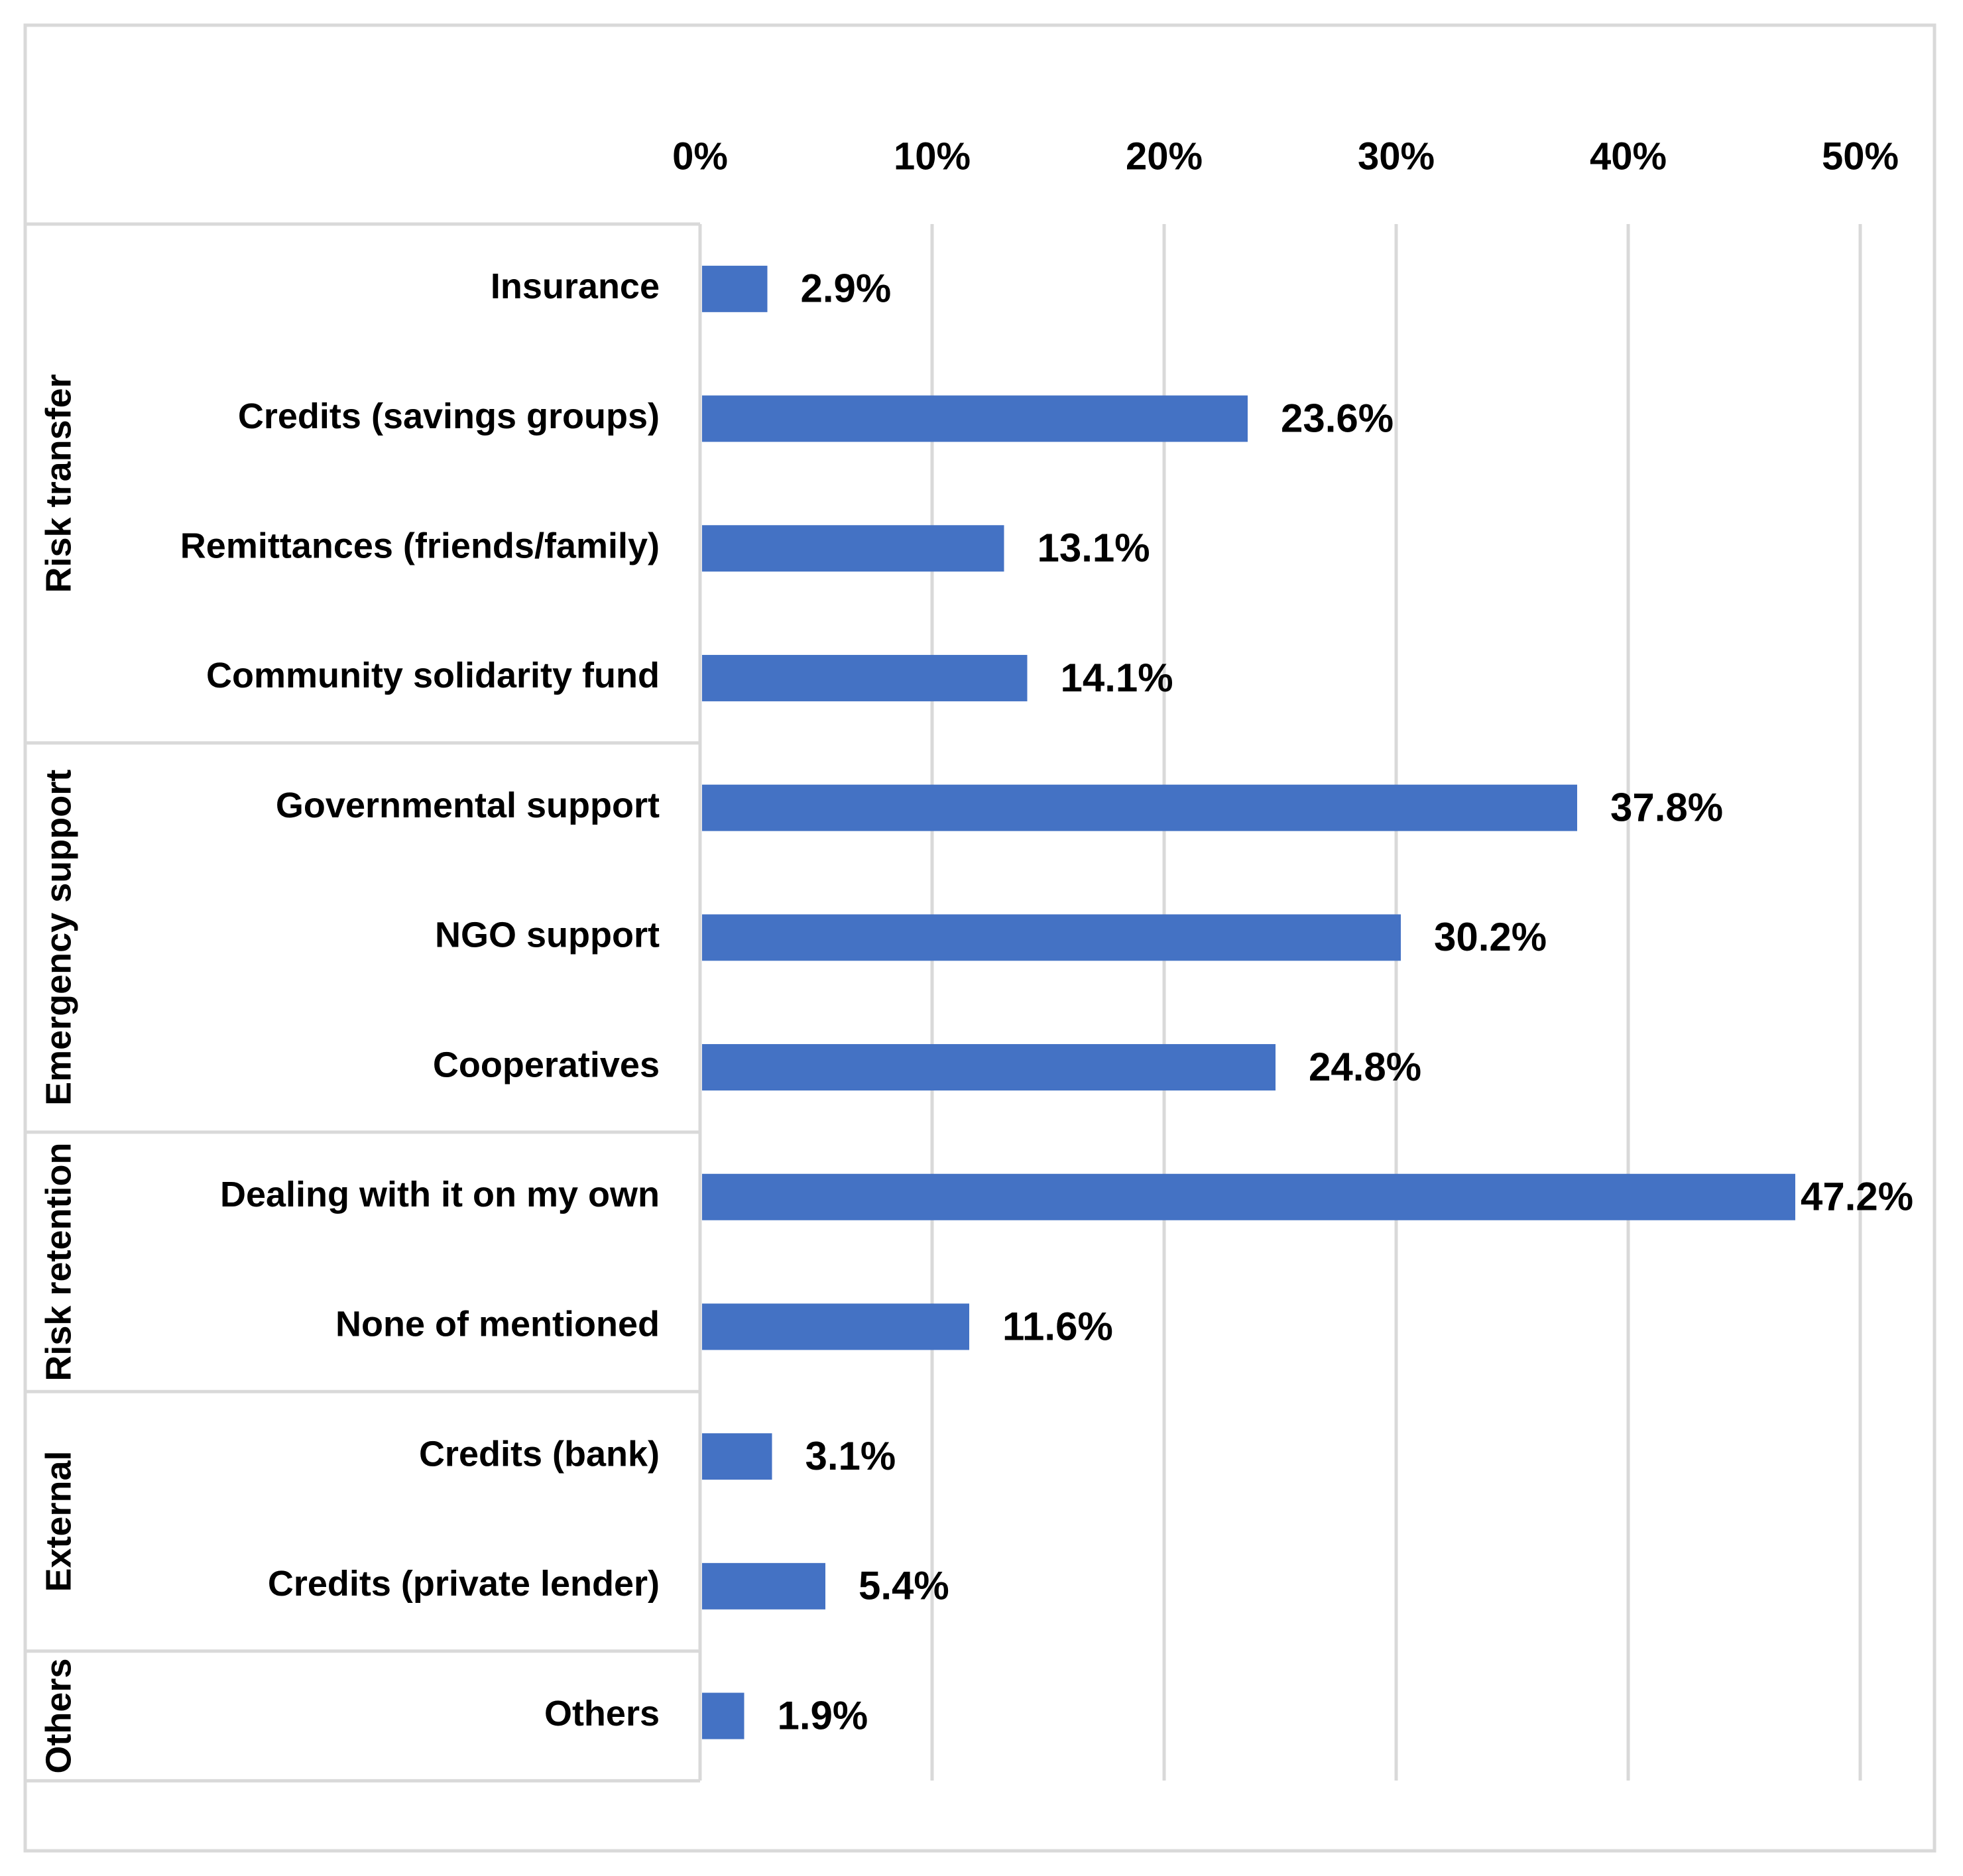 Image resolution: width=1963 pixels, height=1876 pixels. I want to click on x-tick-label: 20%, so click(1164, 157).